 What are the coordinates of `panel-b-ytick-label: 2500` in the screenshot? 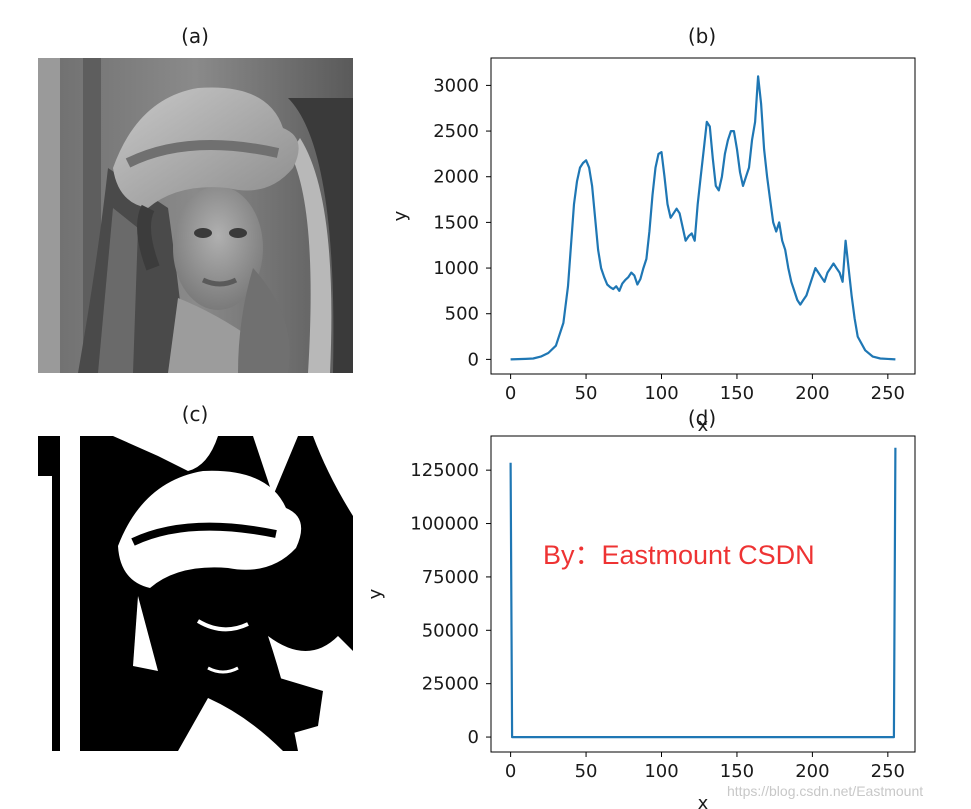 It's located at (456, 131).